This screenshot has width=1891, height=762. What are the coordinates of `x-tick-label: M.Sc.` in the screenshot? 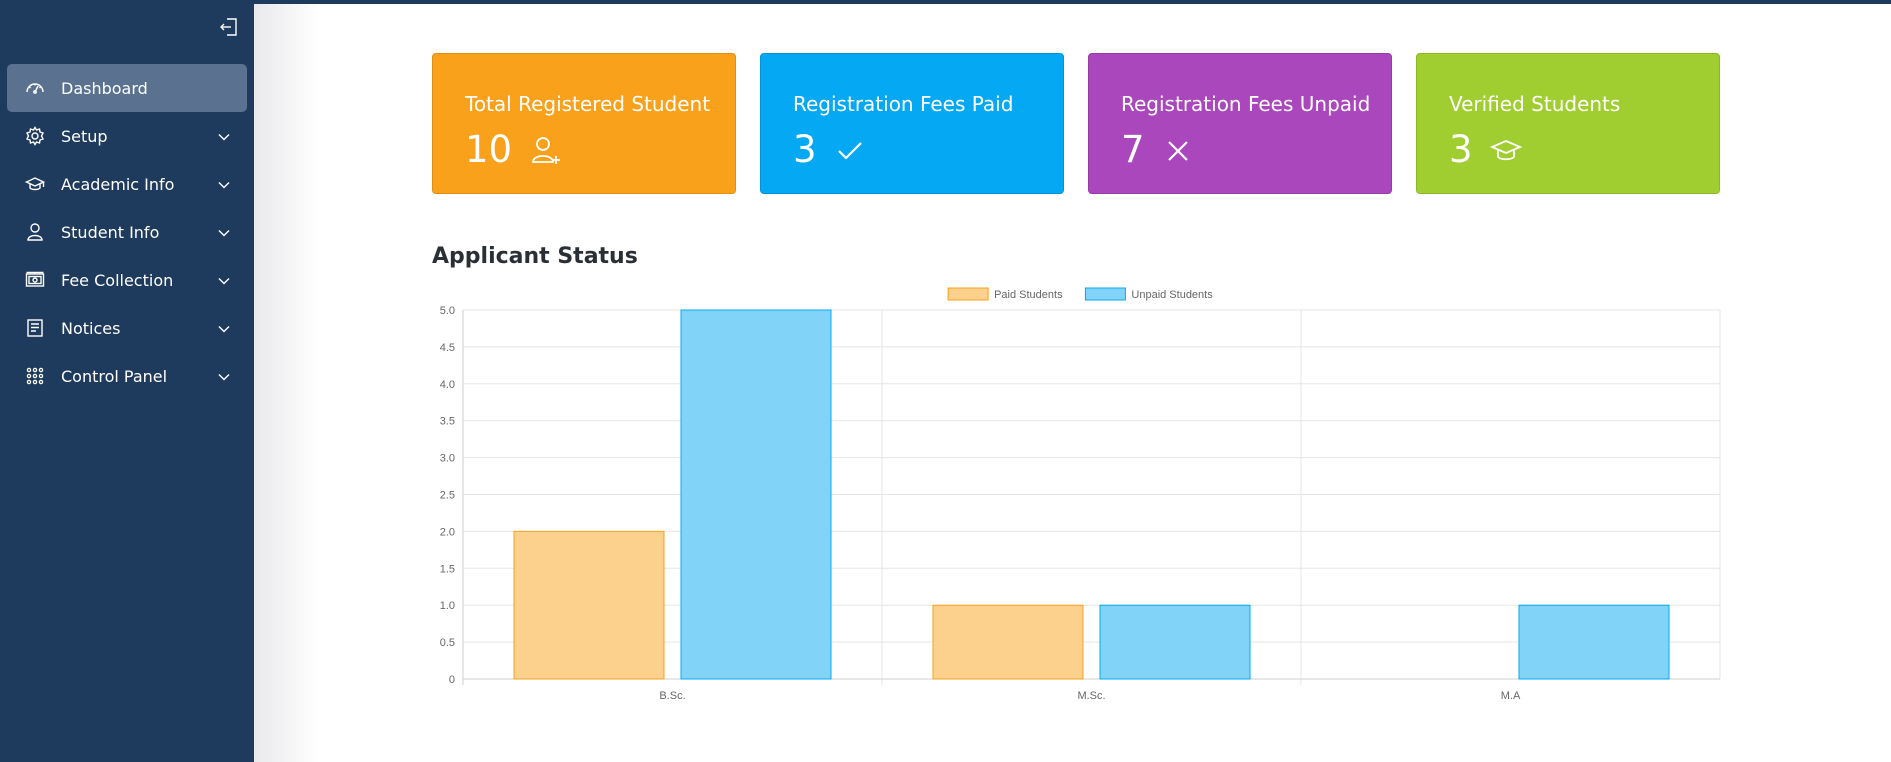 It's located at (1091, 696).